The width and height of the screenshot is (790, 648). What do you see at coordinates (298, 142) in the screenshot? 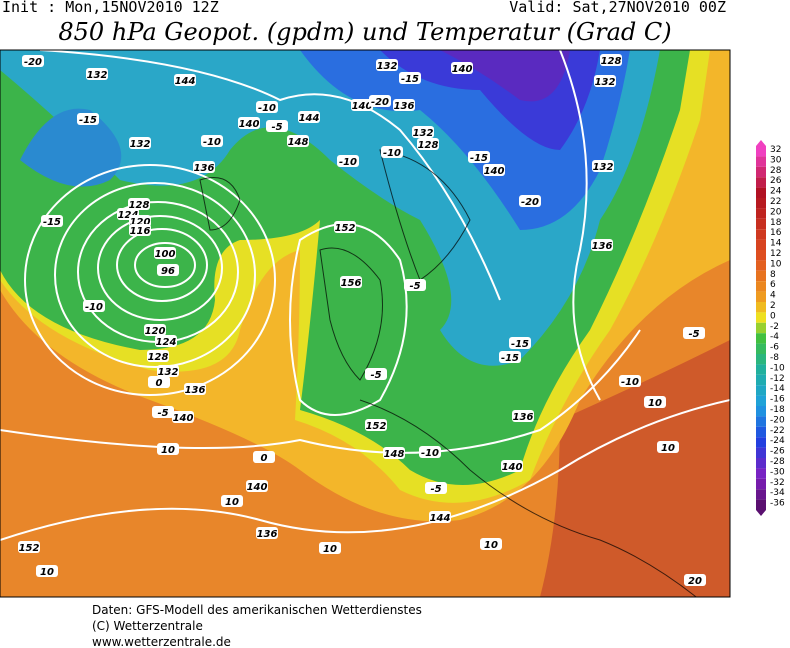
I see `contour-label: 148` at bounding box center [298, 142].